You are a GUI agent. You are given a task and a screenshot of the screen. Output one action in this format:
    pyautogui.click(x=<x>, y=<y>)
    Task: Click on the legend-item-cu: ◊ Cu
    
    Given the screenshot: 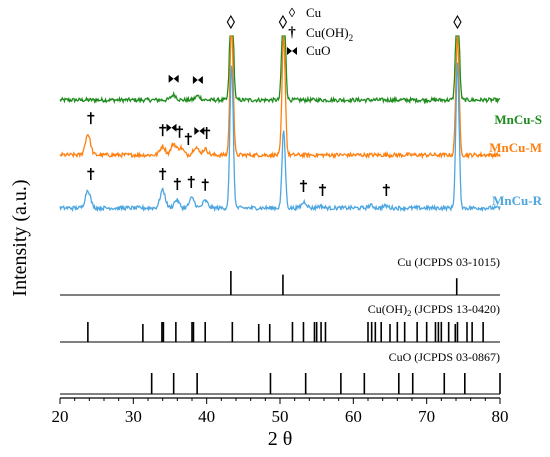 What is the action you would take?
    pyautogui.click(x=305, y=12)
    